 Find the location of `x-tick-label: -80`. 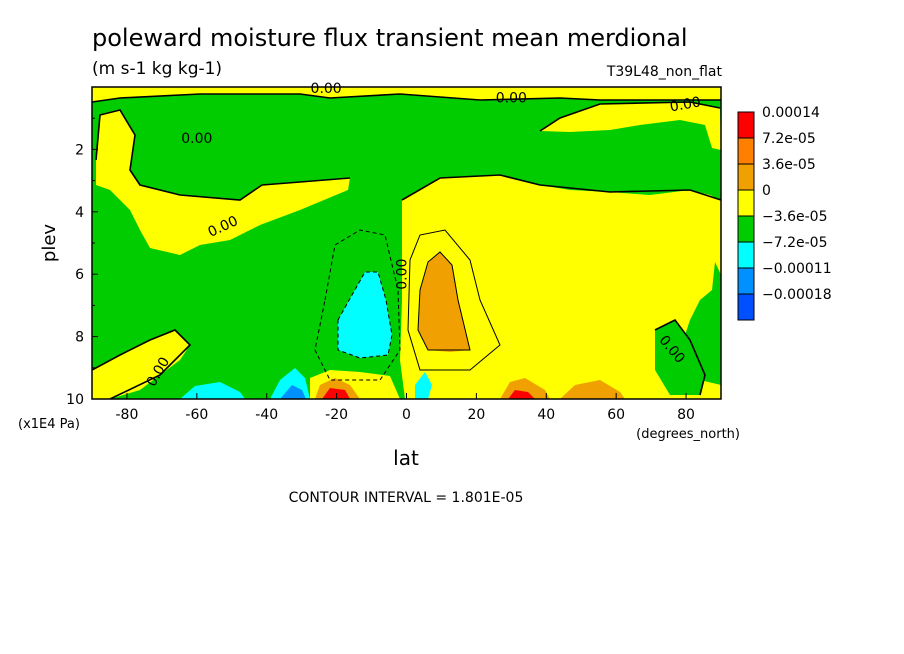

x-tick-label: -80 is located at coordinates (127, 415).